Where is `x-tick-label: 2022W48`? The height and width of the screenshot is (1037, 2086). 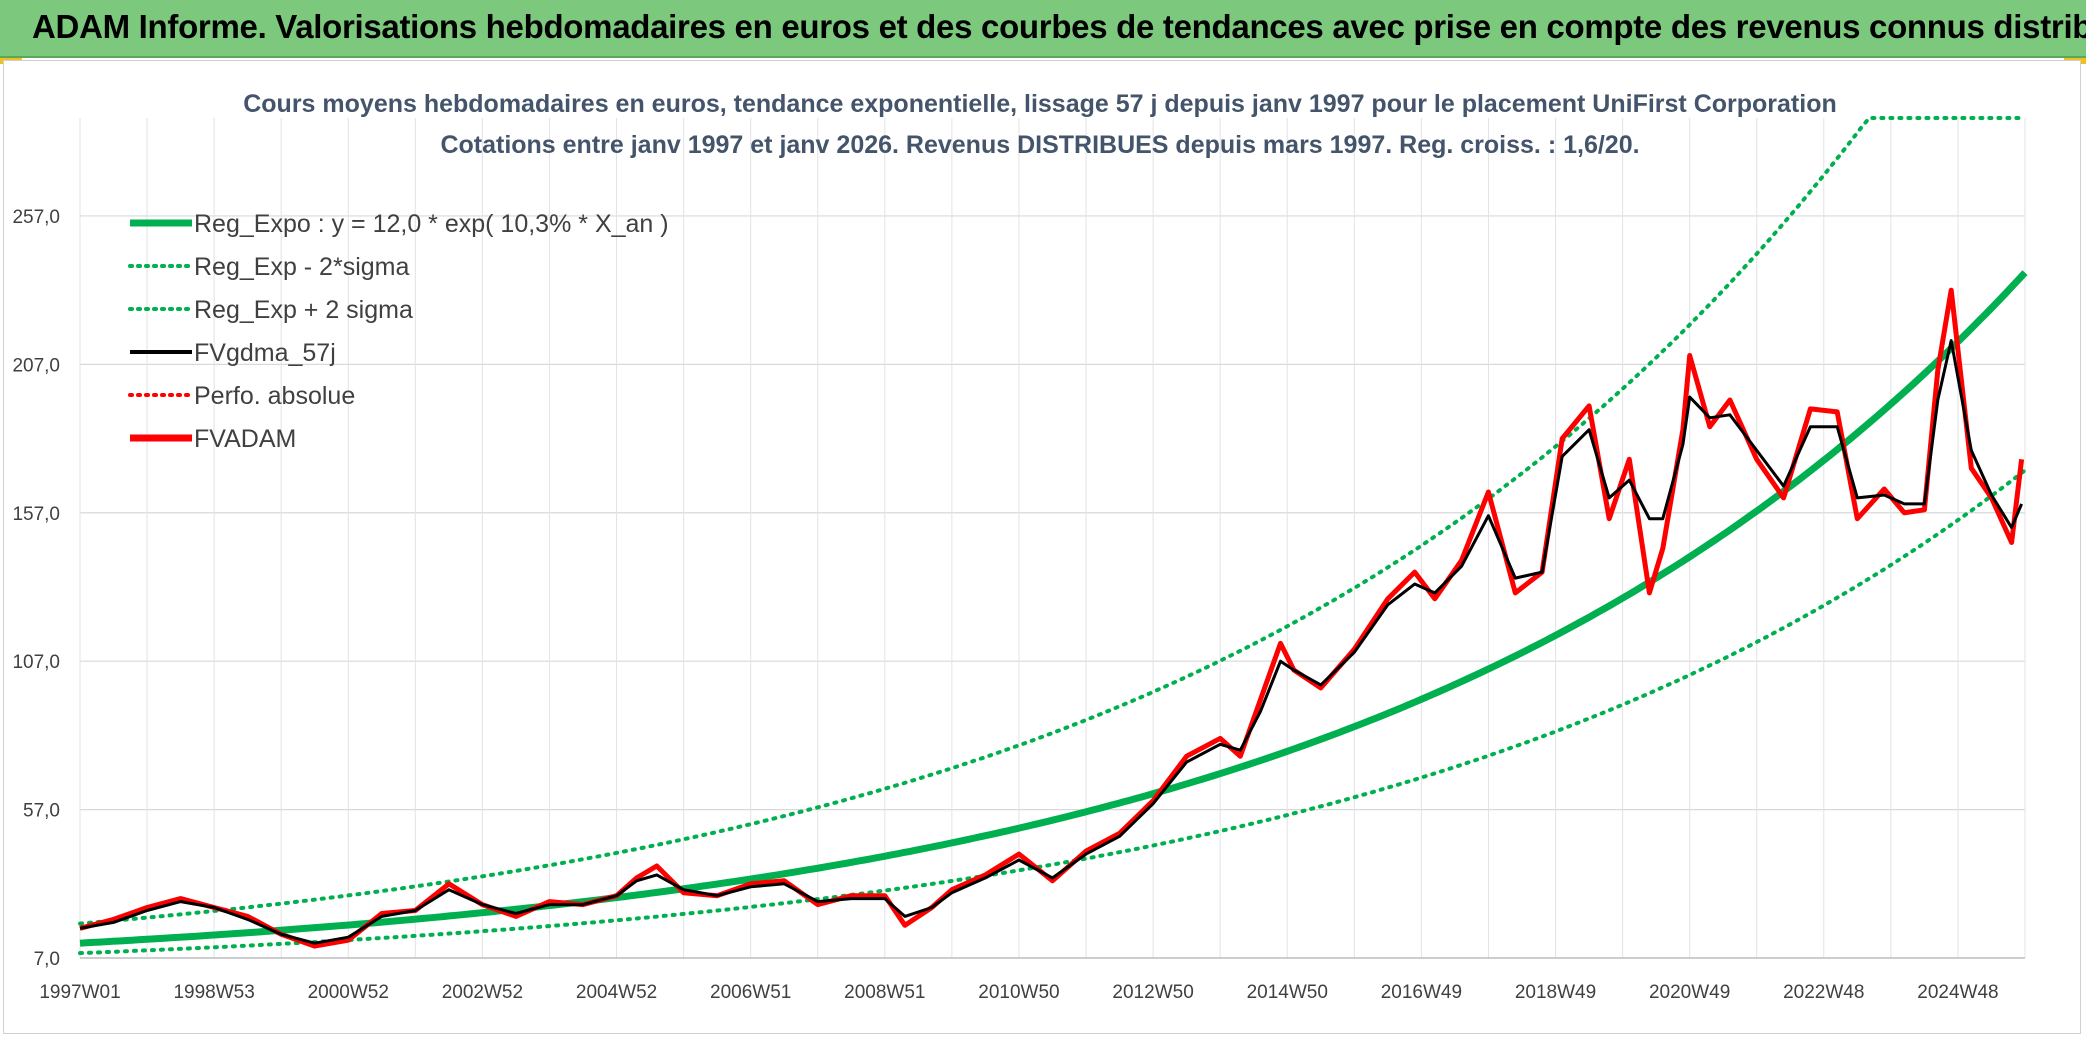
x-tick-label: 2022W48 is located at coordinates (1823, 992).